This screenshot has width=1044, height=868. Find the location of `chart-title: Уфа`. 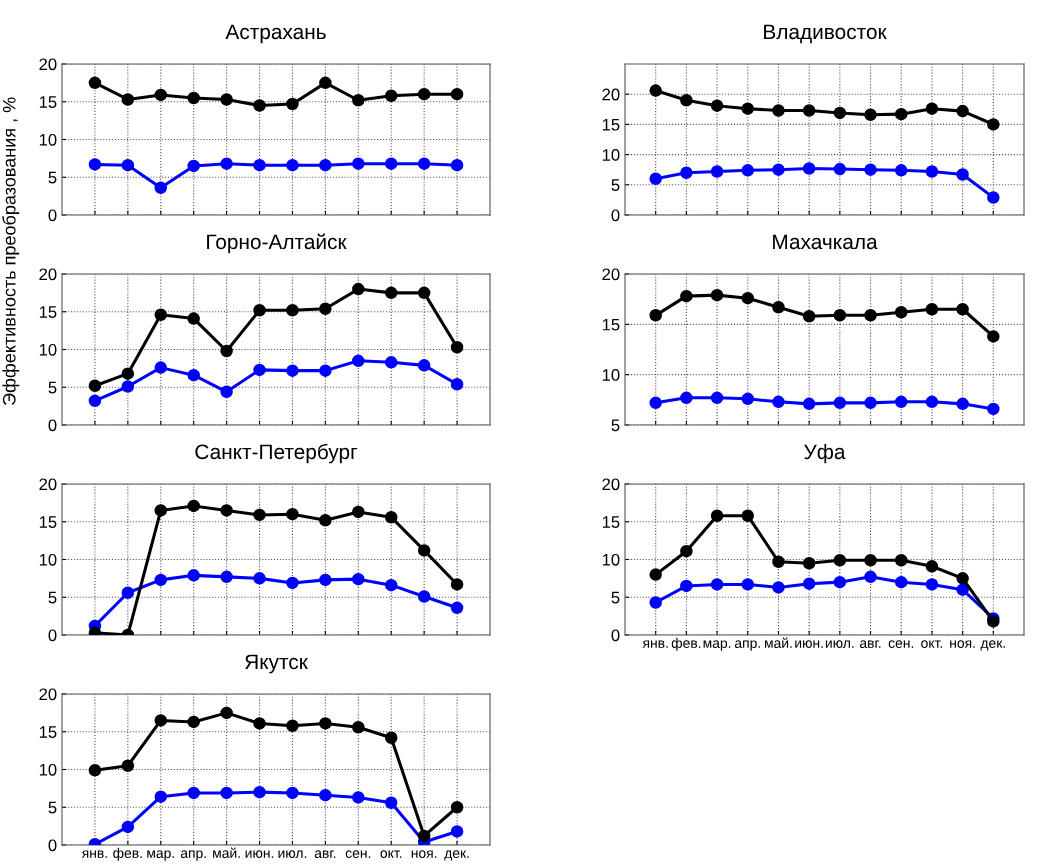

chart-title: Уфа is located at coordinates (825, 453).